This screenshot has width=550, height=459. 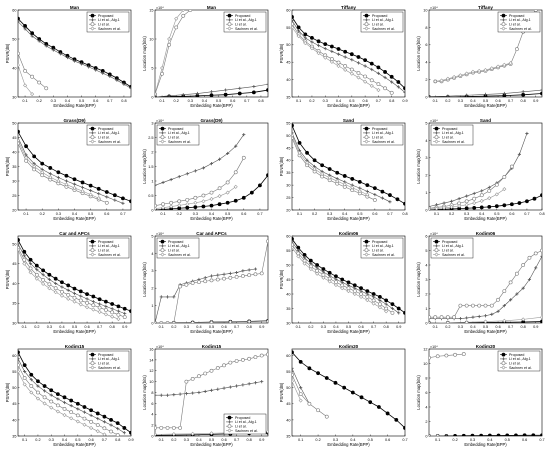 What do you see at coordinates (481, 214) in the screenshot?
I see `x-tick-label: 0.4` at bounding box center [481, 214].